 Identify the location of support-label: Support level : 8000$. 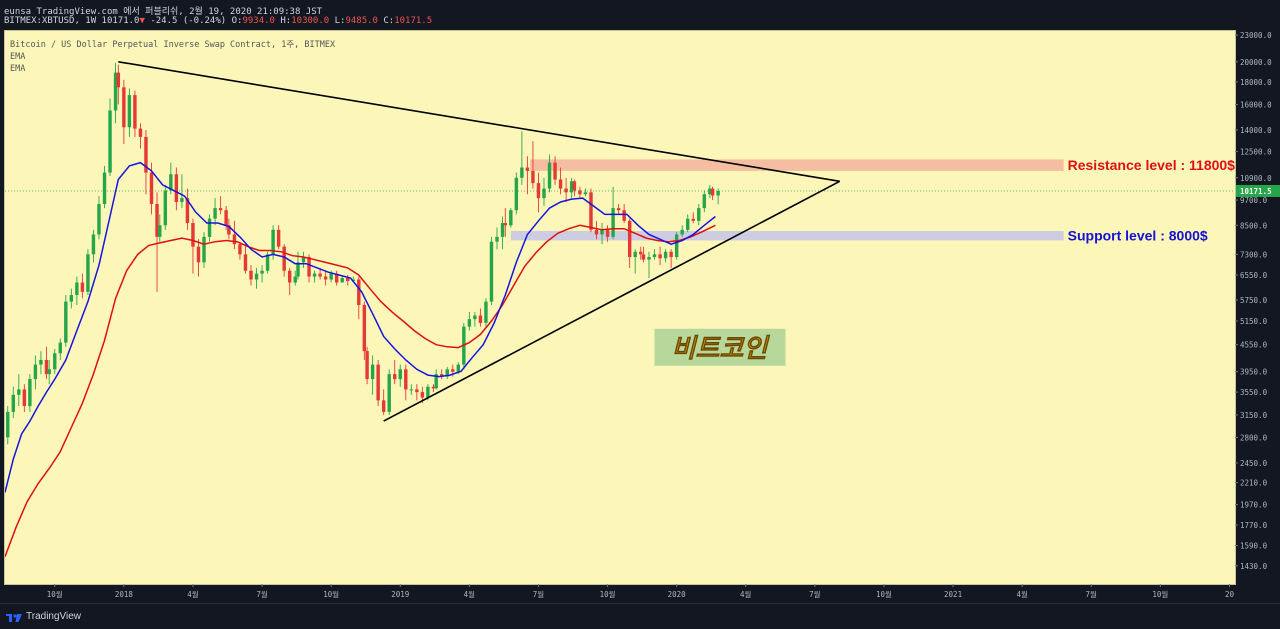
(1138, 236).